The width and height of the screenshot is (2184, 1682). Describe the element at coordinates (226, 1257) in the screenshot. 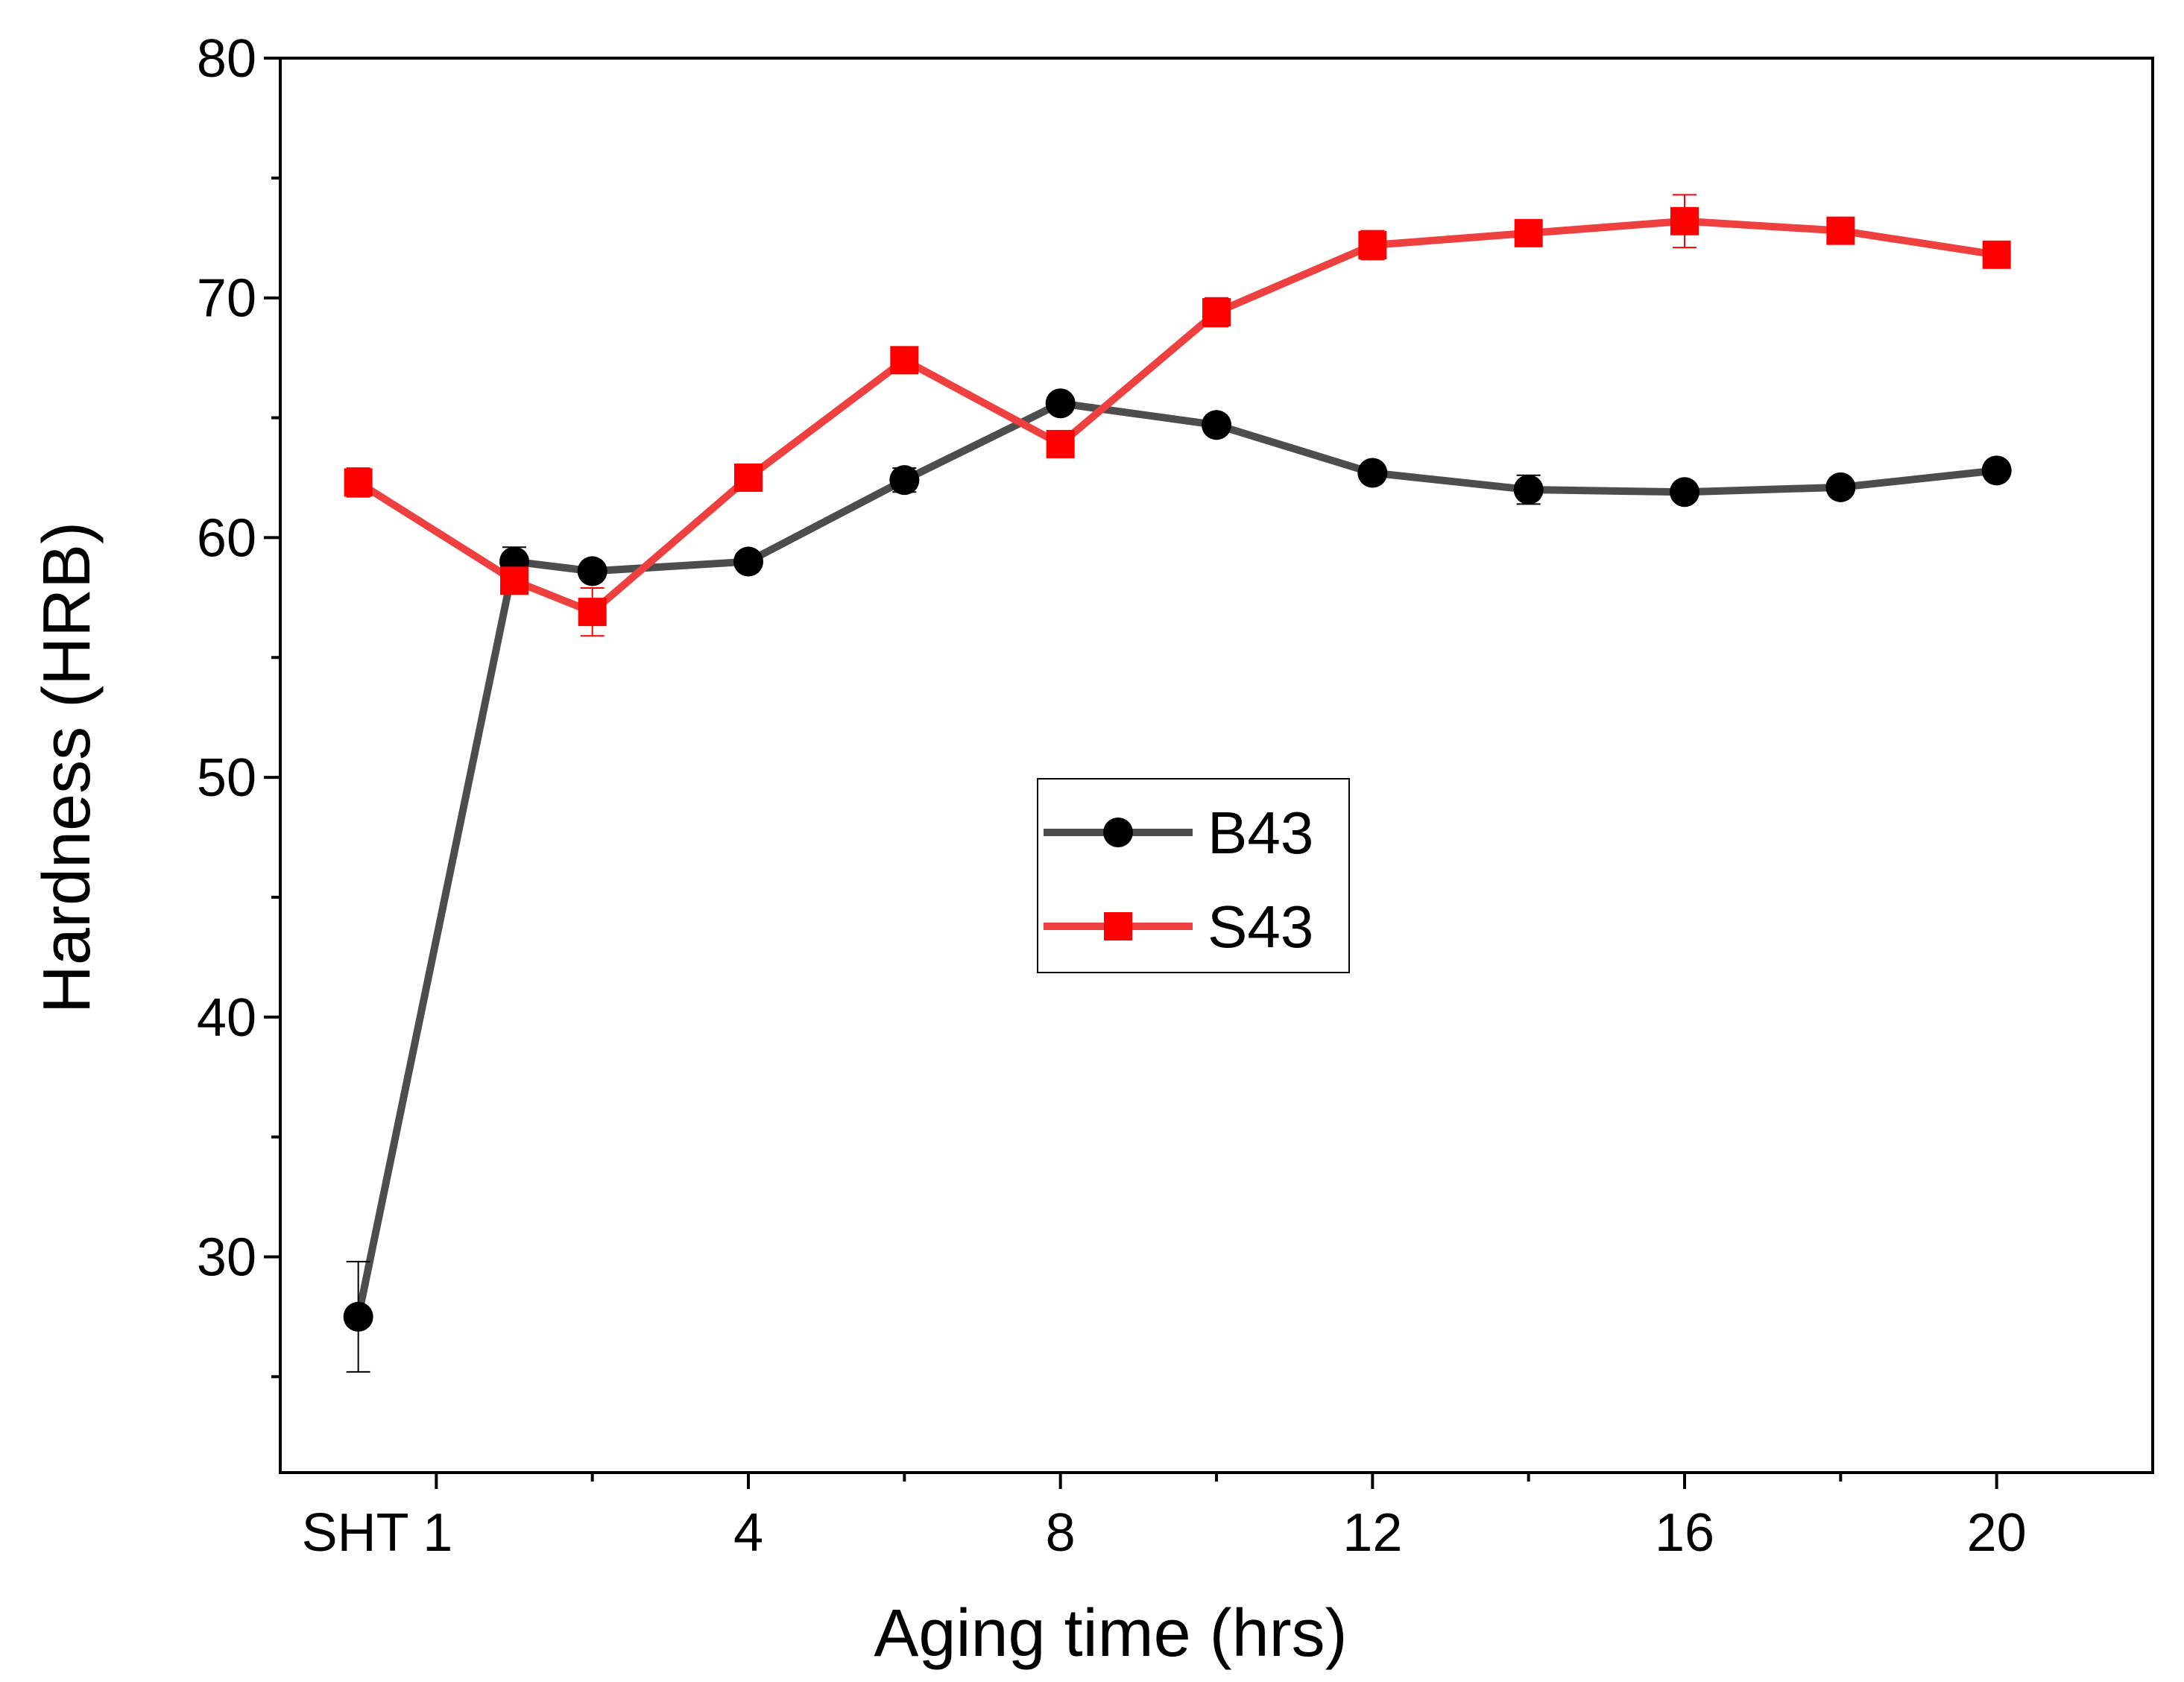

I see `y-tick-label: 30` at that location.